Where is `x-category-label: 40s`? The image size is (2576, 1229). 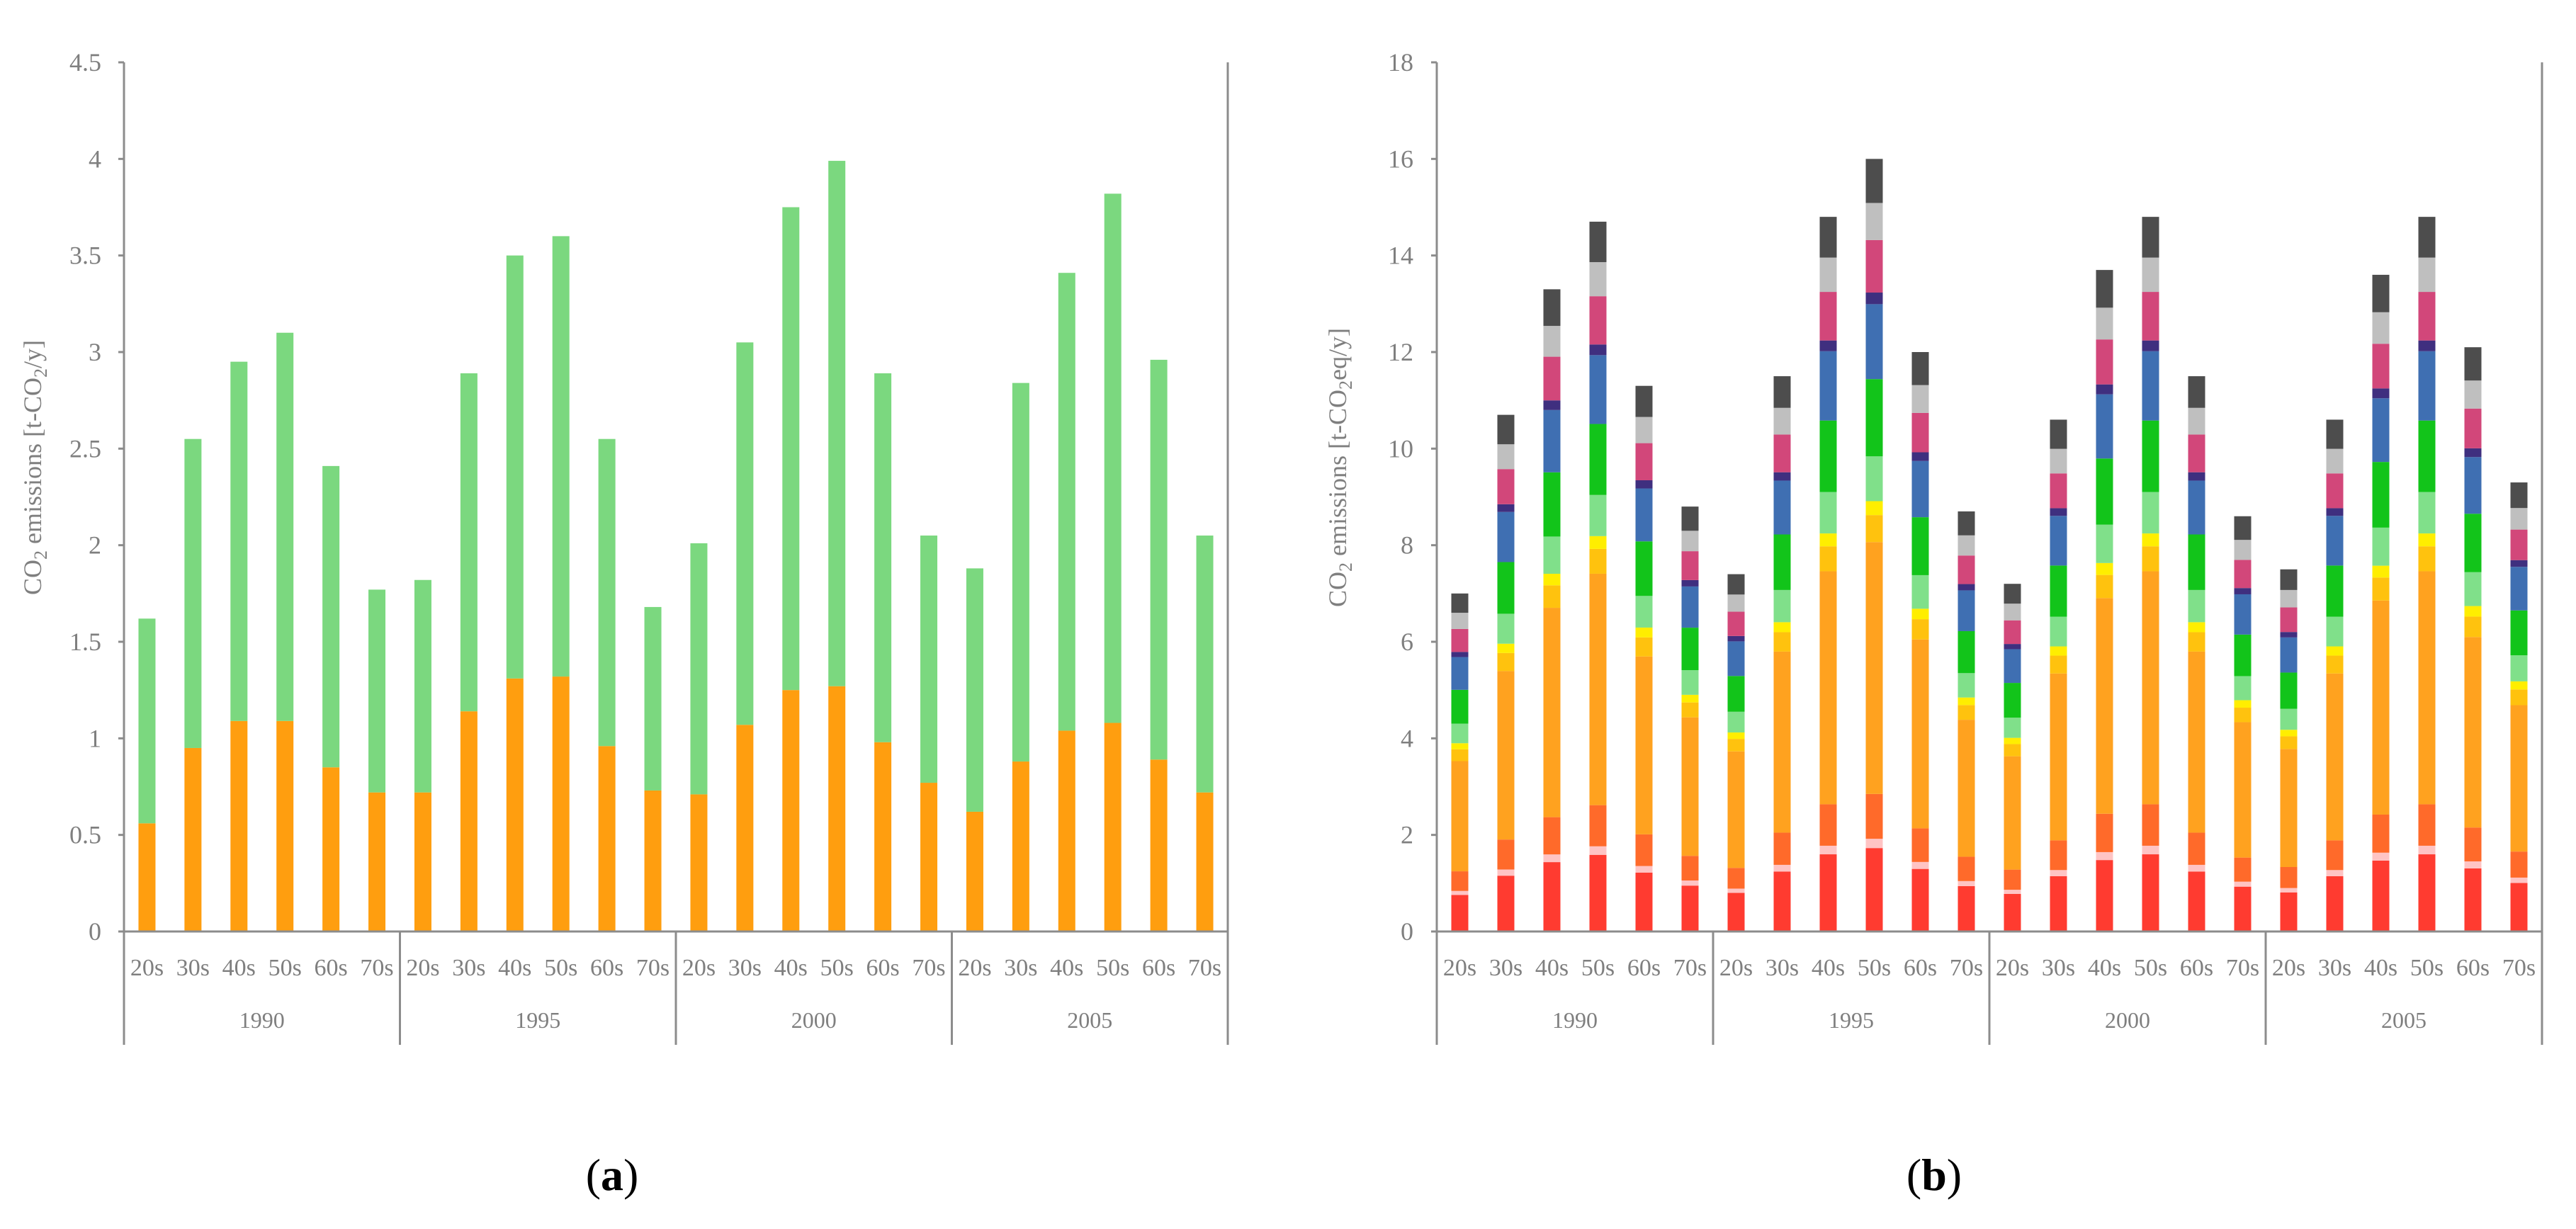
x-category-label: 40s is located at coordinates (239, 968).